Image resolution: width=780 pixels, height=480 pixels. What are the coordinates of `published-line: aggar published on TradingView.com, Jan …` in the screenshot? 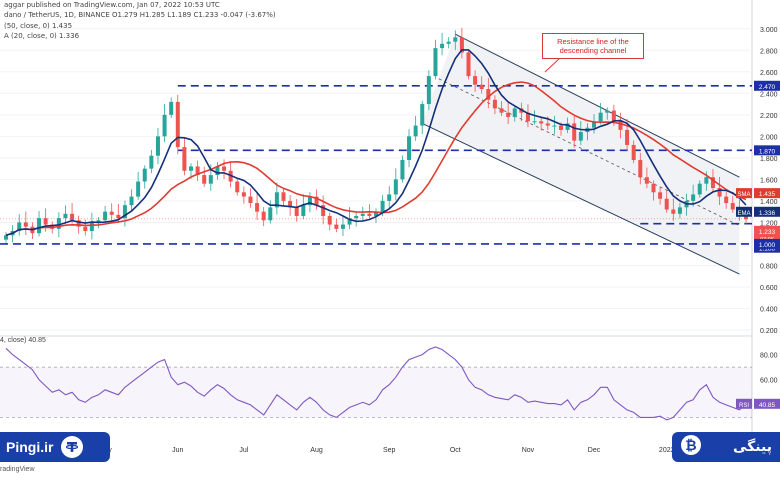 It's located at (112, 5).